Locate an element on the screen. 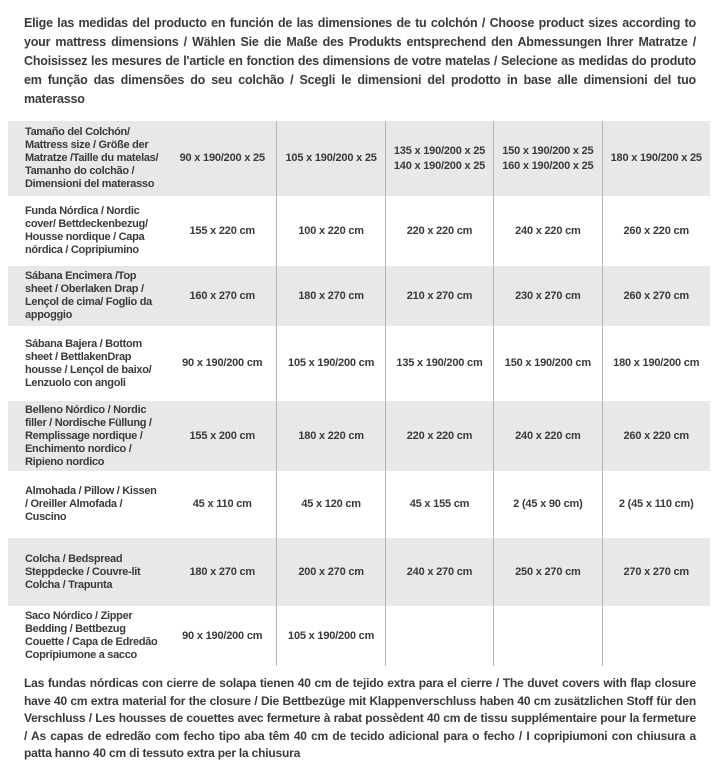 The image size is (720, 763). size-cell: 260 x 270 cm is located at coordinates (655, 296).